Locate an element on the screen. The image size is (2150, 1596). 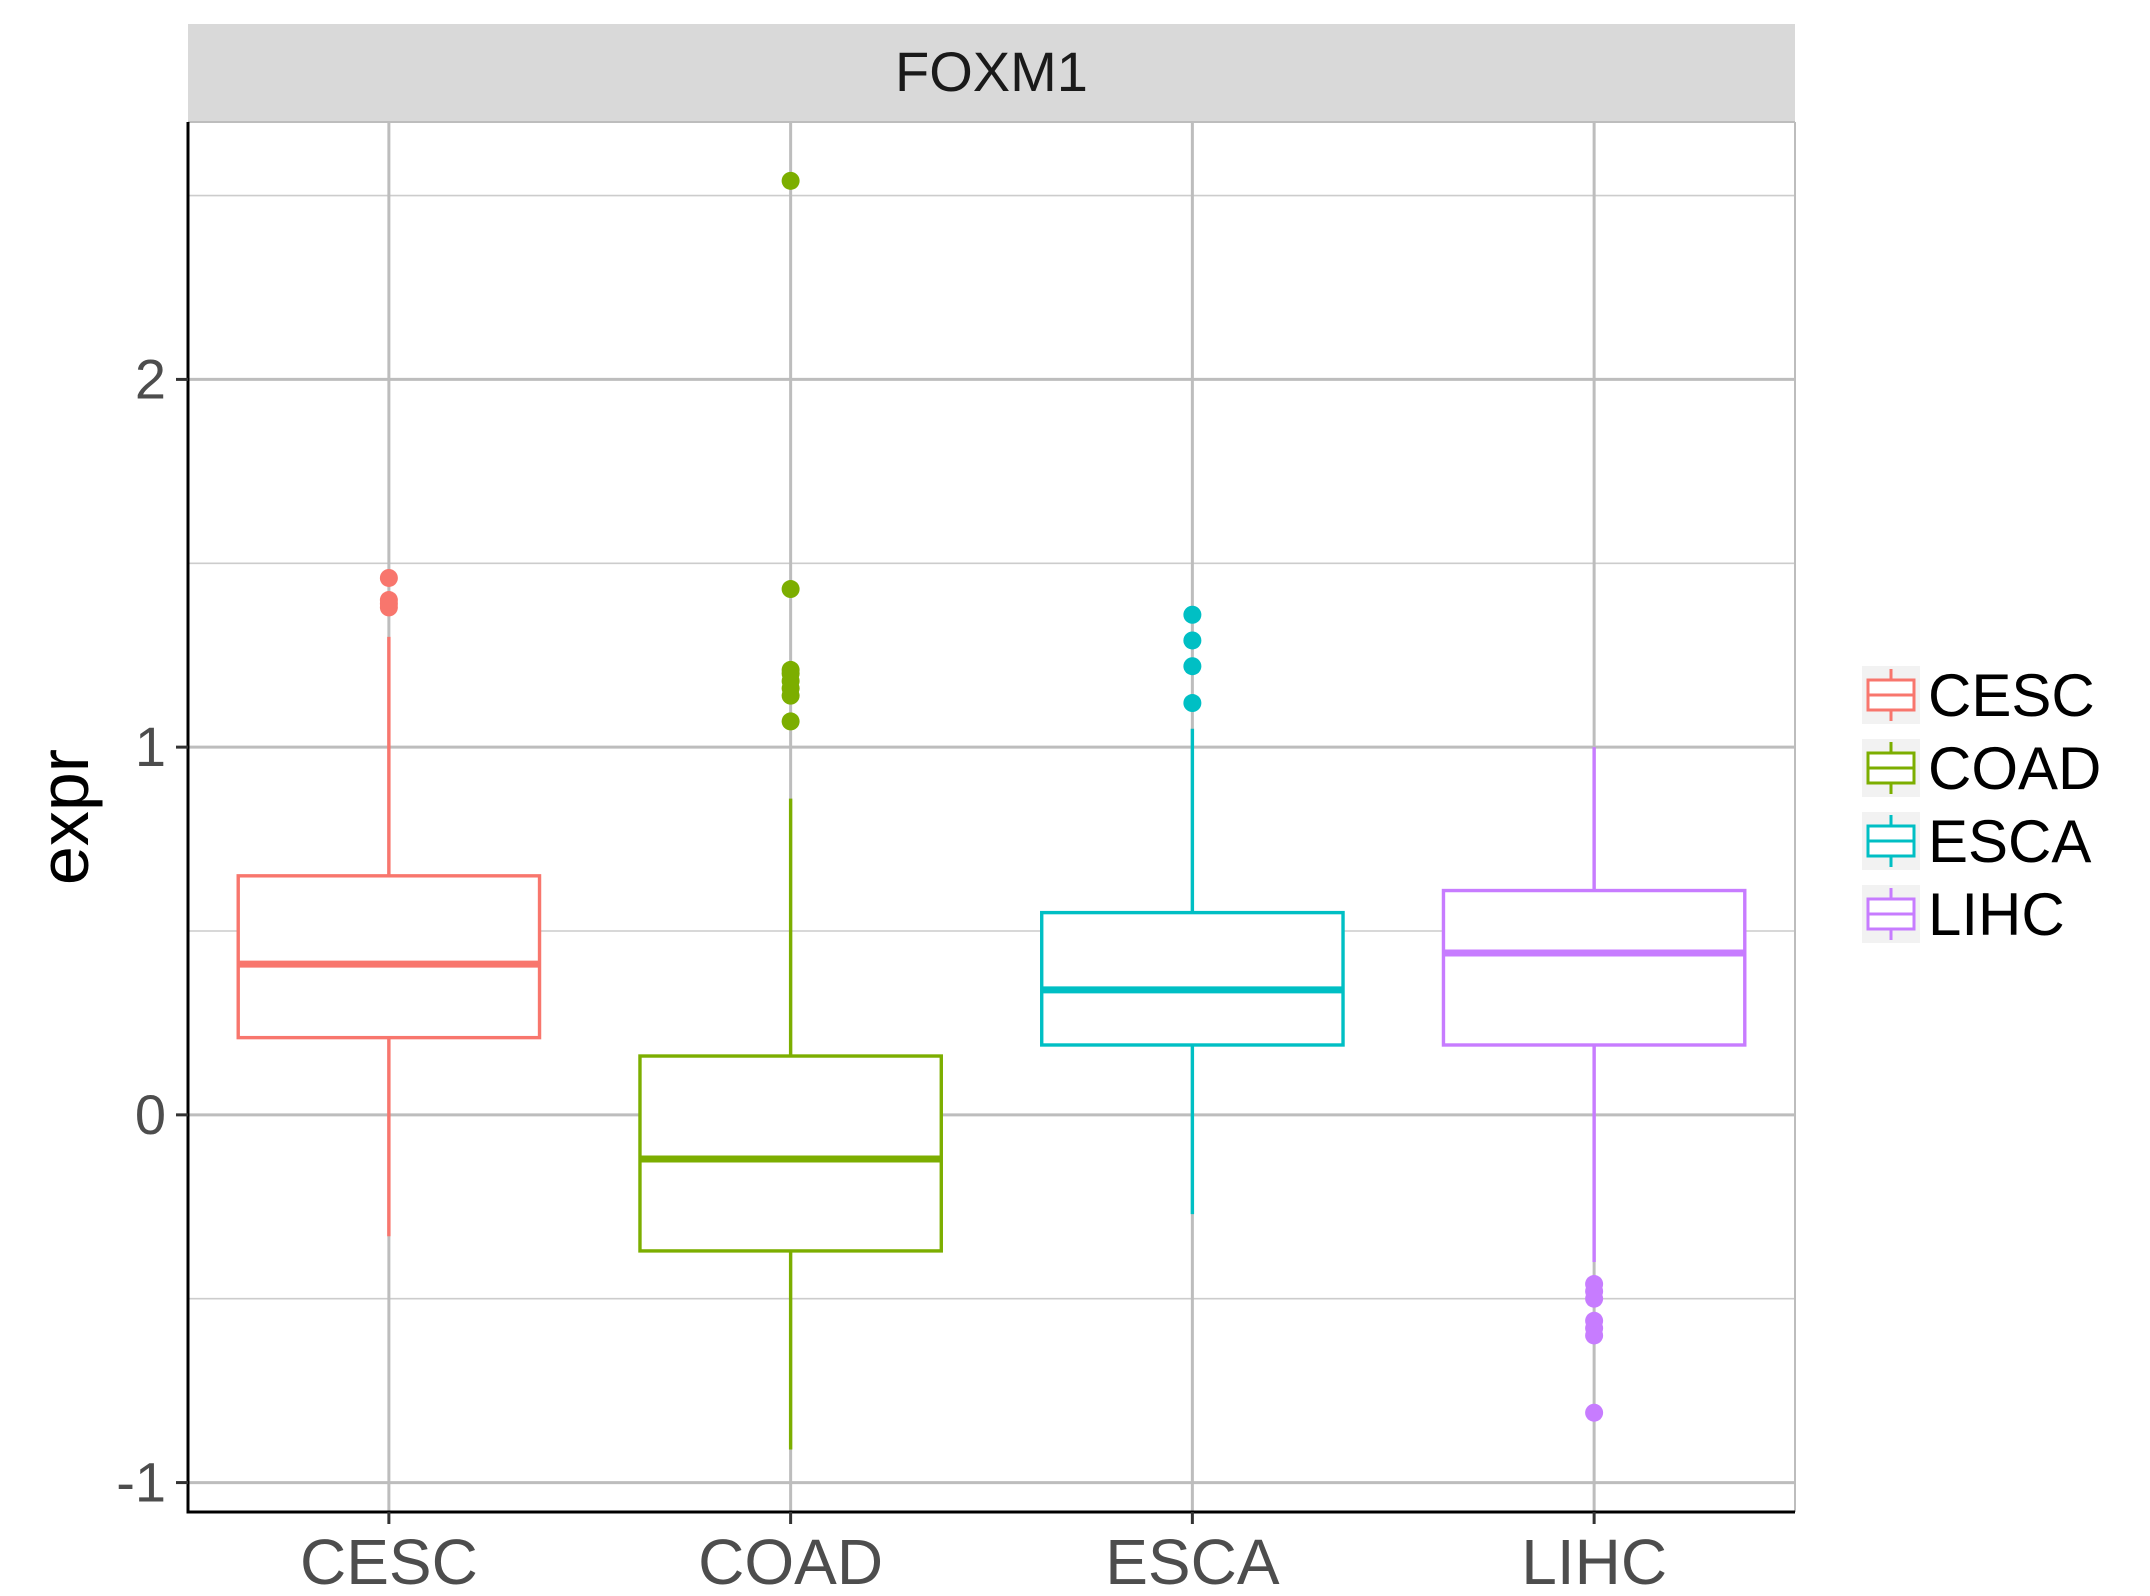
facet-strip-label: FOXM1 is located at coordinates (991, 71).